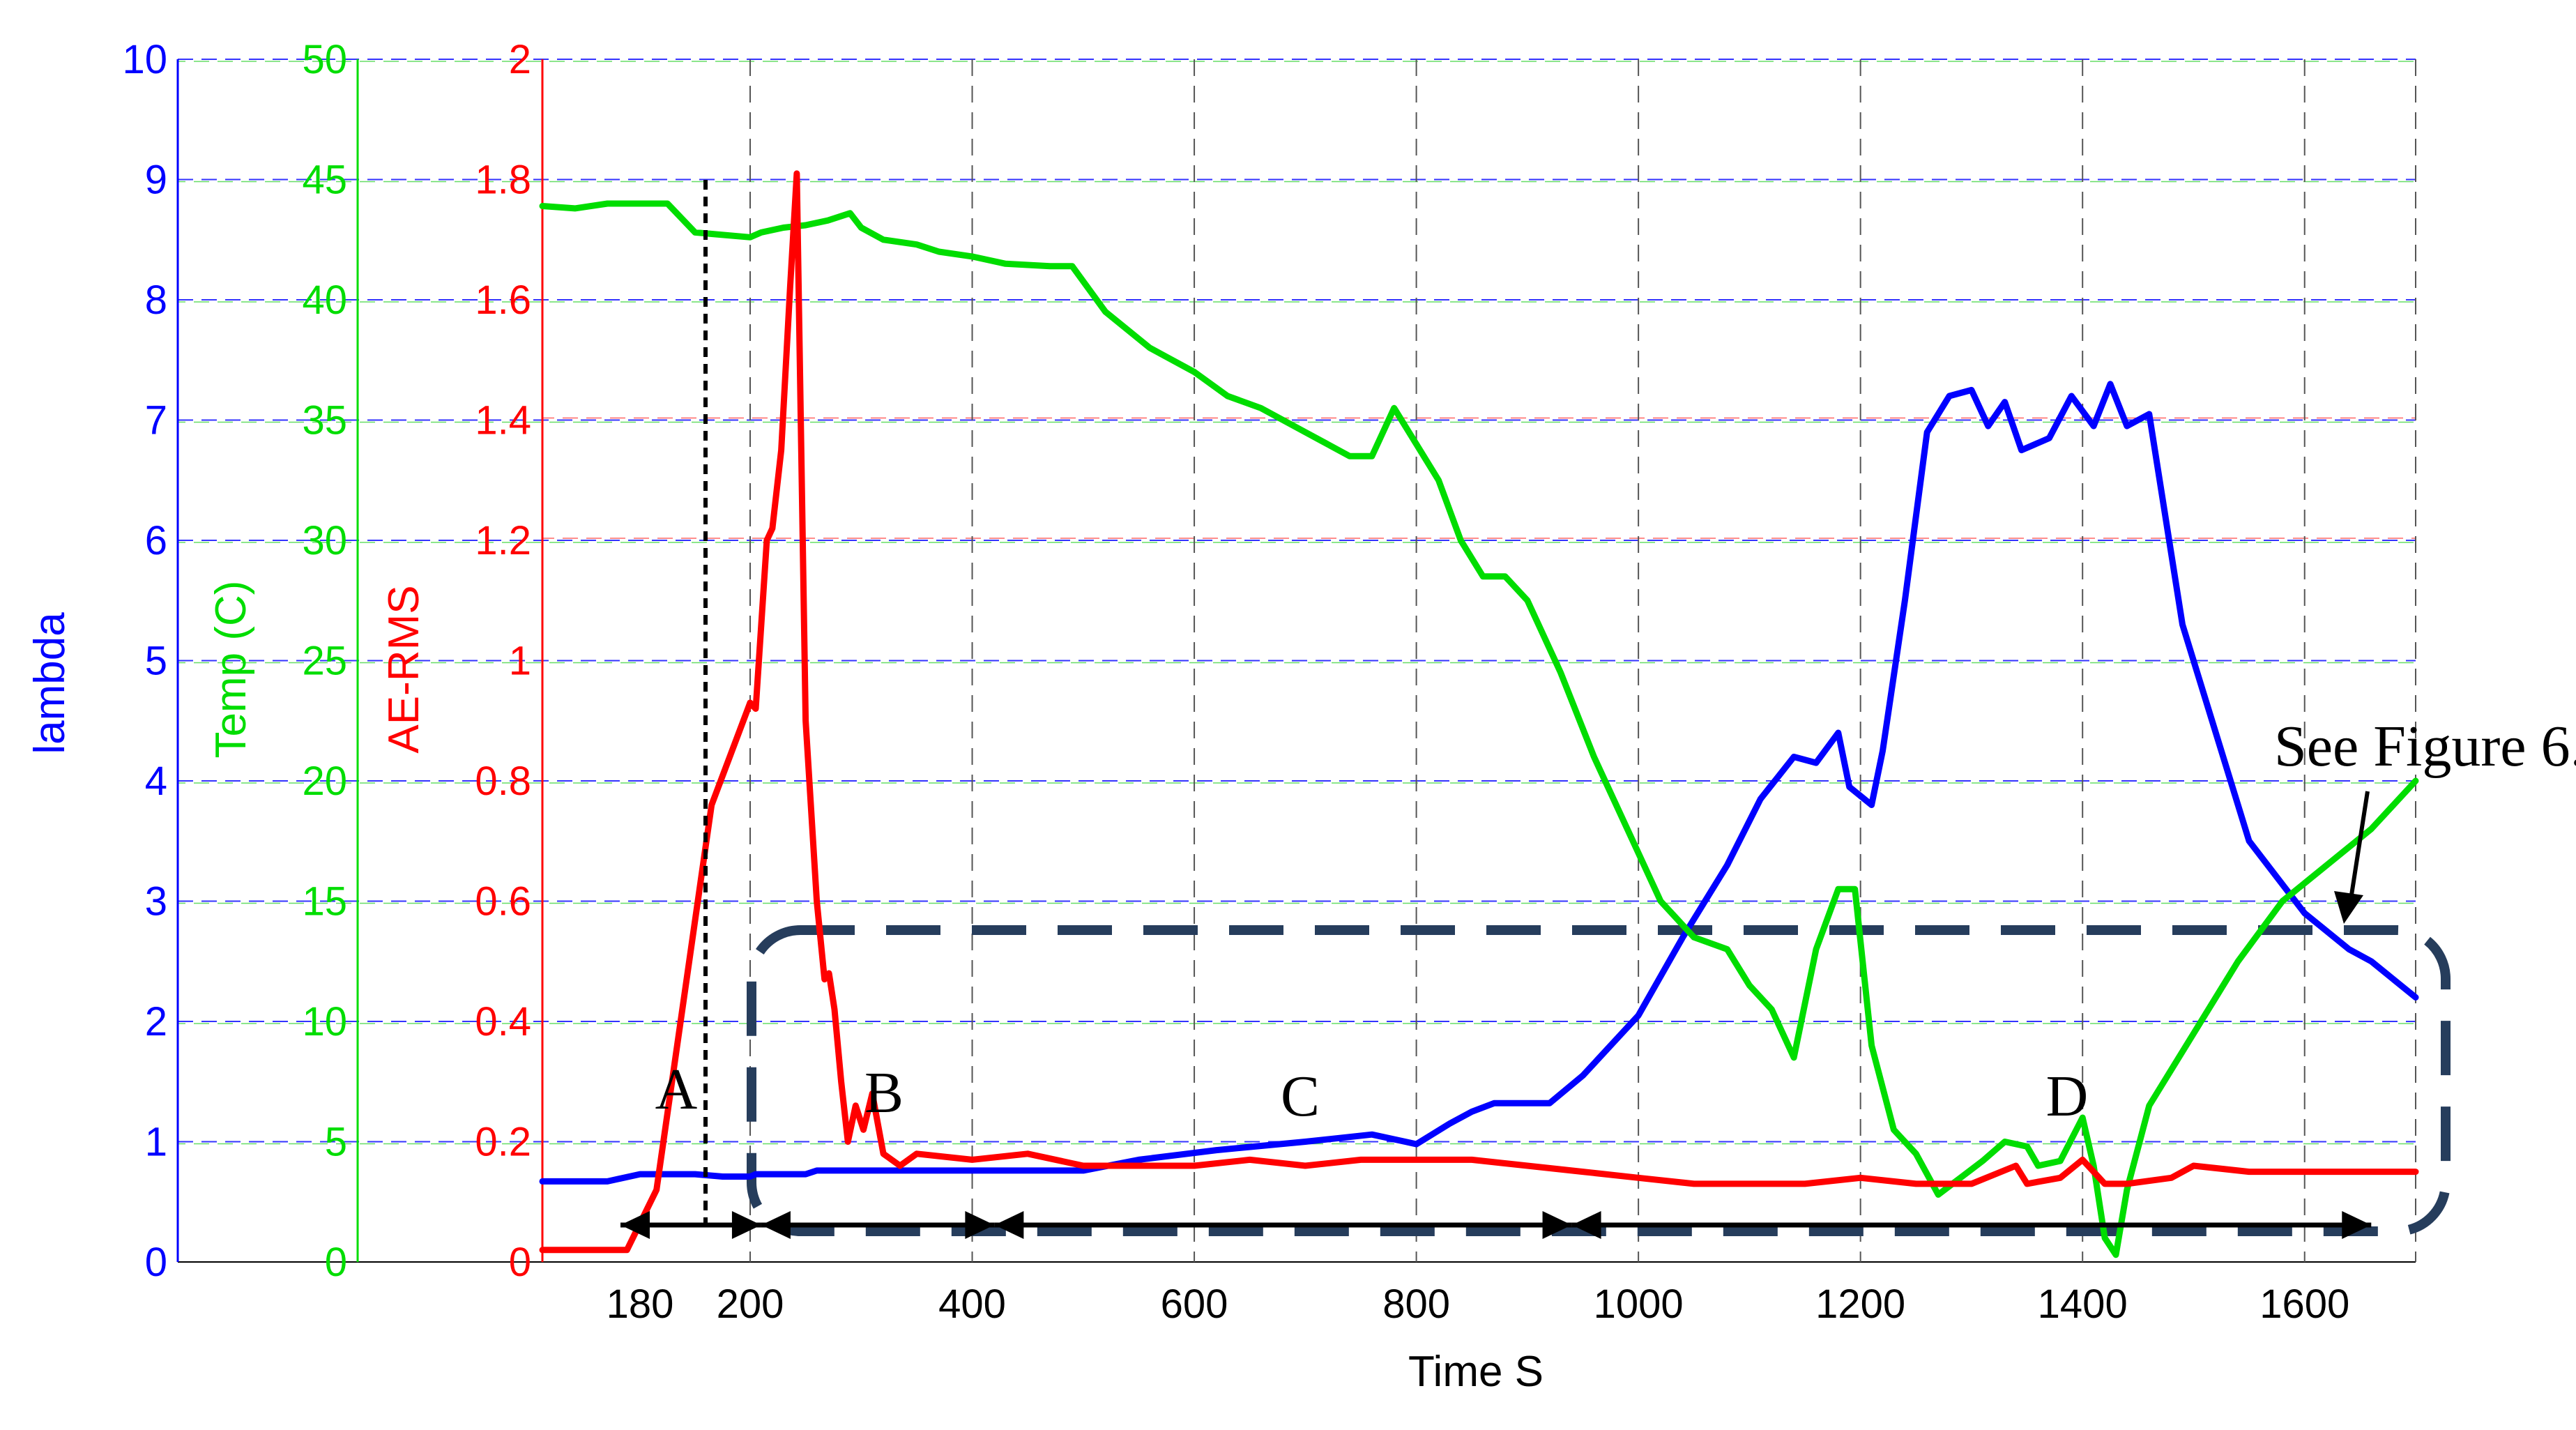  Describe the element at coordinates (156, 1021) in the screenshot. I see `lambda-tick-label: 2` at that location.